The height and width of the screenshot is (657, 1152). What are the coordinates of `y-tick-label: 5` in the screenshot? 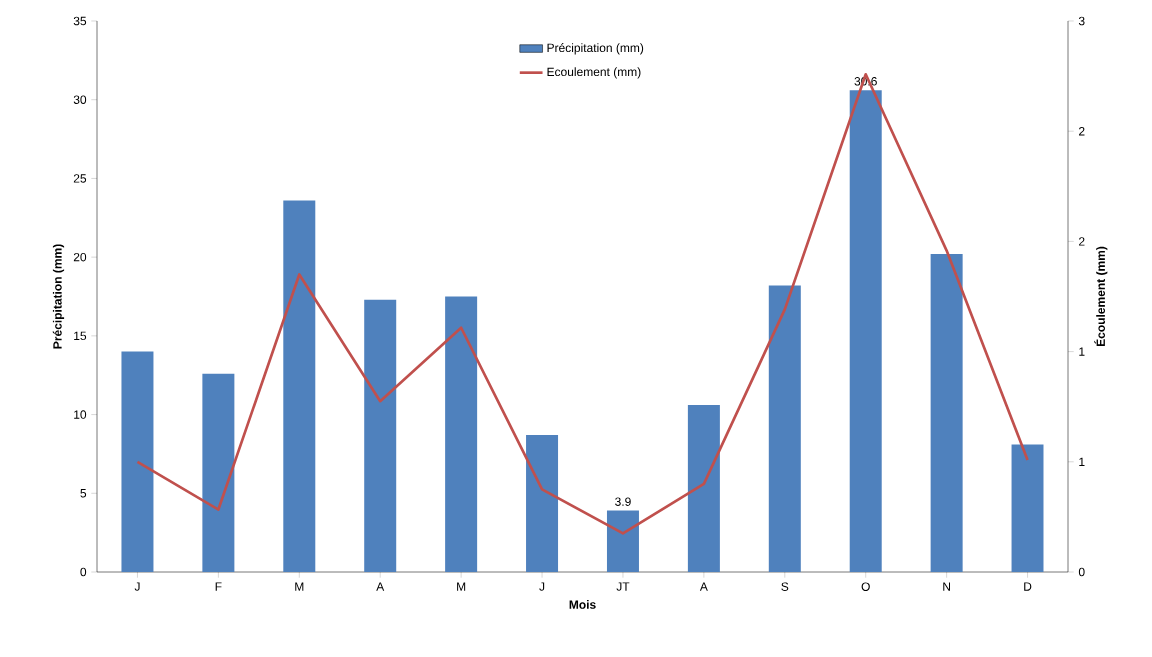 It's located at (83, 493).